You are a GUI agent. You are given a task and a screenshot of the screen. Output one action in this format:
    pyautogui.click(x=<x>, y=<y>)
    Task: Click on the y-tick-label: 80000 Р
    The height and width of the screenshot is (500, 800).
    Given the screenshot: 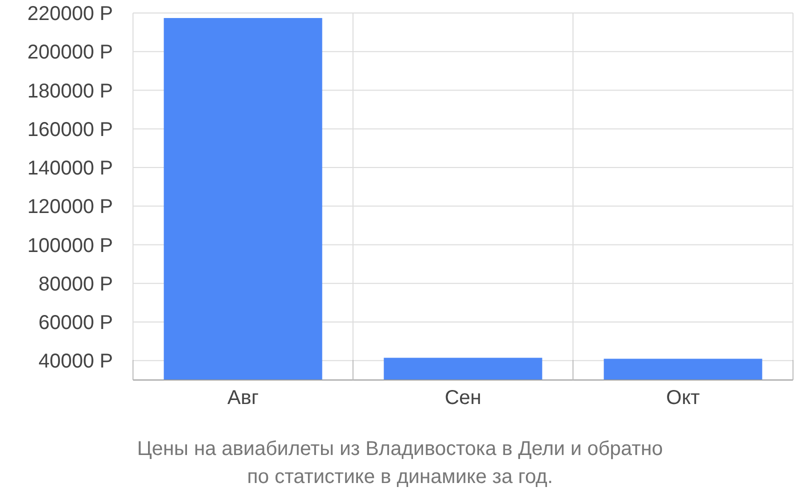 What is the action you would take?
    pyautogui.click(x=75, y=284)
    